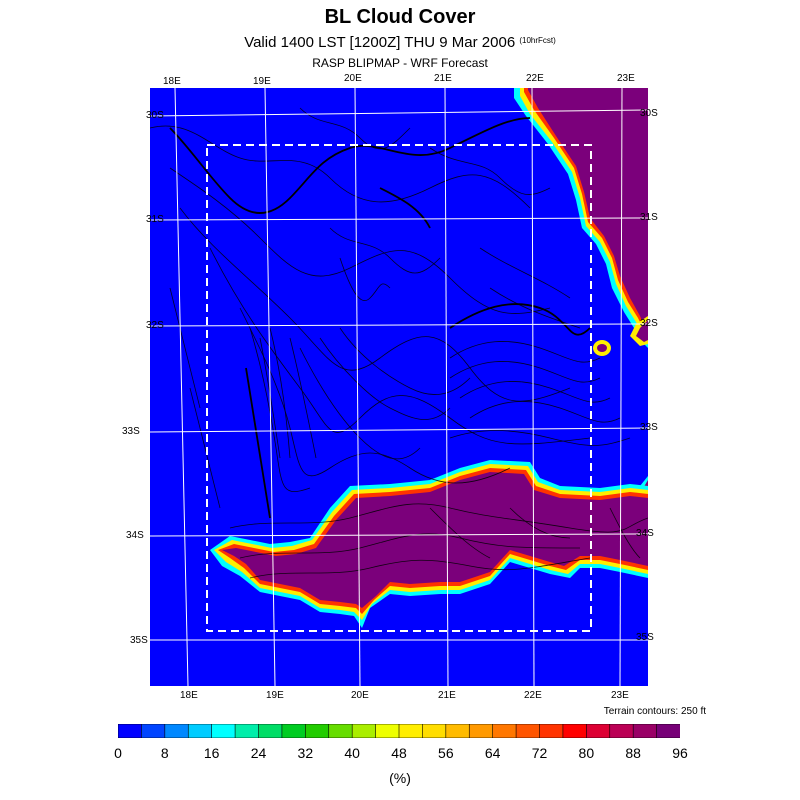 This screenshot has width=800, height=800. I want to click on lat-label-left: 31S, so click(155, 219).